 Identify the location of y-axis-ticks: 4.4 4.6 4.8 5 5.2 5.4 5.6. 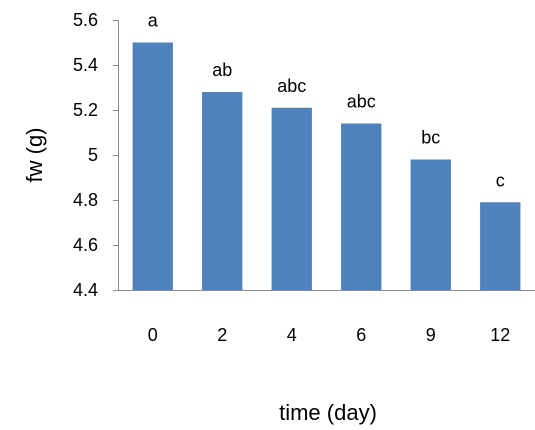
(95, 155).